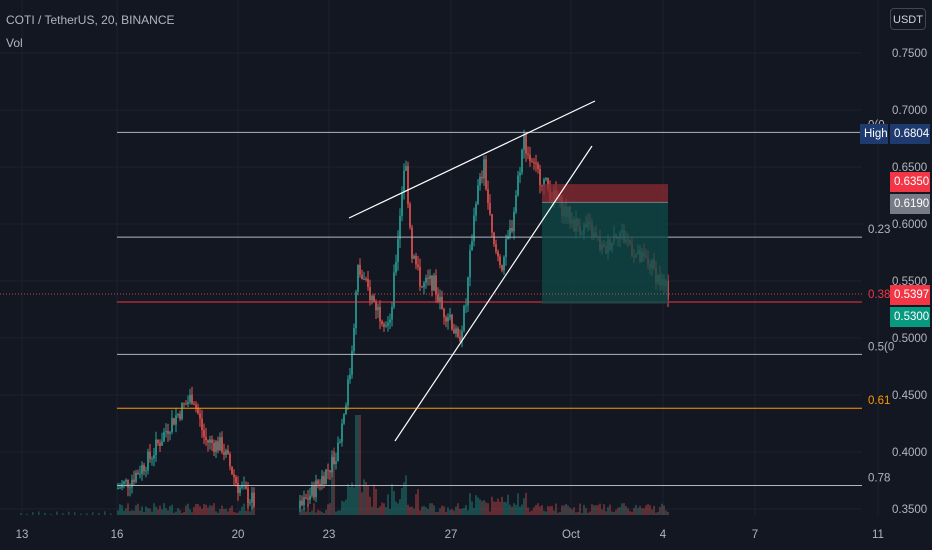 The height and width of the screenshot is (550, 932). I want to click on target-price-badge: 0.5300, so click(910, 317).